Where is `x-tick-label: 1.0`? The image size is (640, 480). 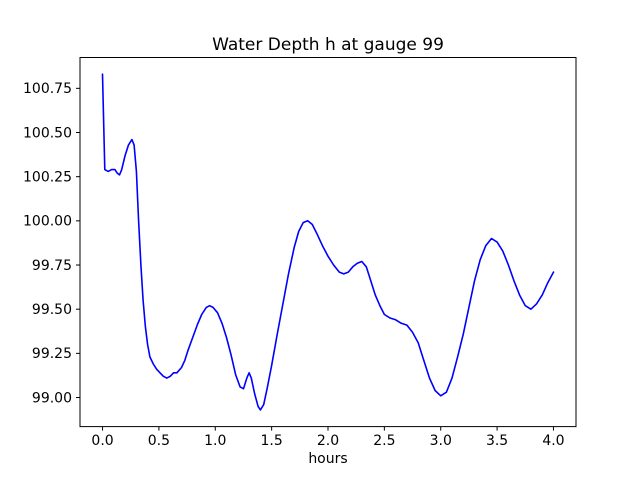
x-tick-label: 1.0 is located at coordinates (215, 441).